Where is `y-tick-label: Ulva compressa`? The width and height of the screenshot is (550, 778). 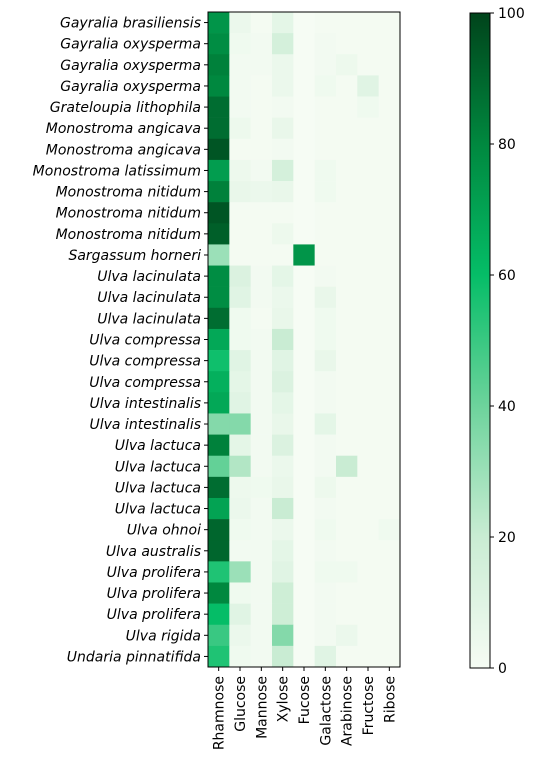 y-tick-label: Ulva compressa is located at coordinates (145, 341).